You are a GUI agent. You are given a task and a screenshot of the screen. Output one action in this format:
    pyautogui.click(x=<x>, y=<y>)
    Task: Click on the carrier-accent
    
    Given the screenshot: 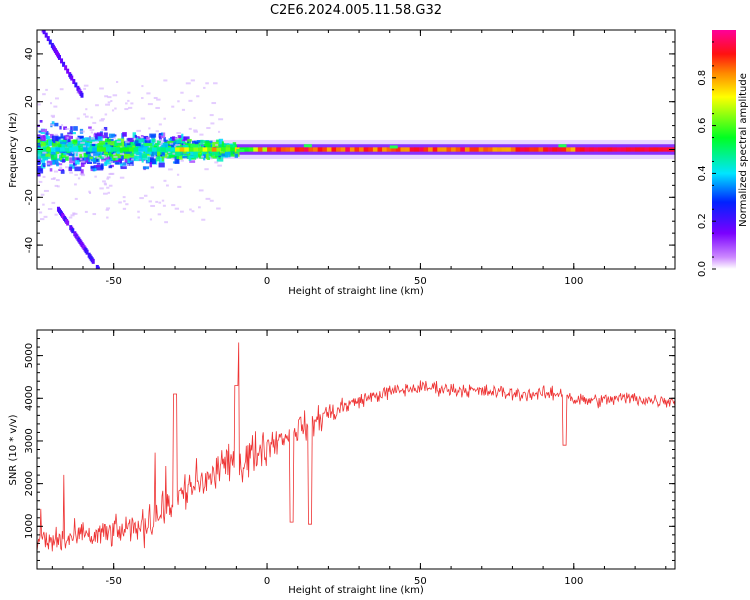 What is the action you would take?
    pyautogui.click(x=194, y=146)
    